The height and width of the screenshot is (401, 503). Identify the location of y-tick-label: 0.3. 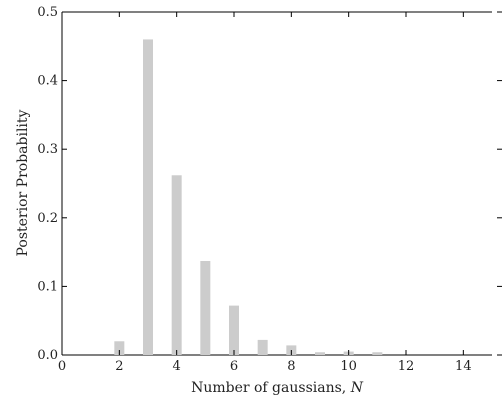
(47, 149).